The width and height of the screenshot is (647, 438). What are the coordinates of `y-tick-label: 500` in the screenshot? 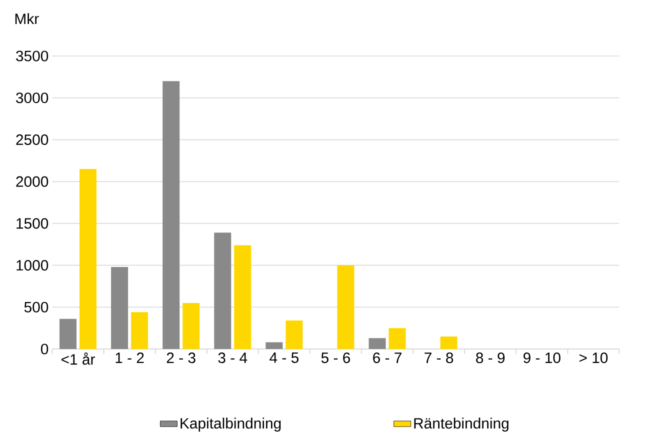 It's located at (36, 307).